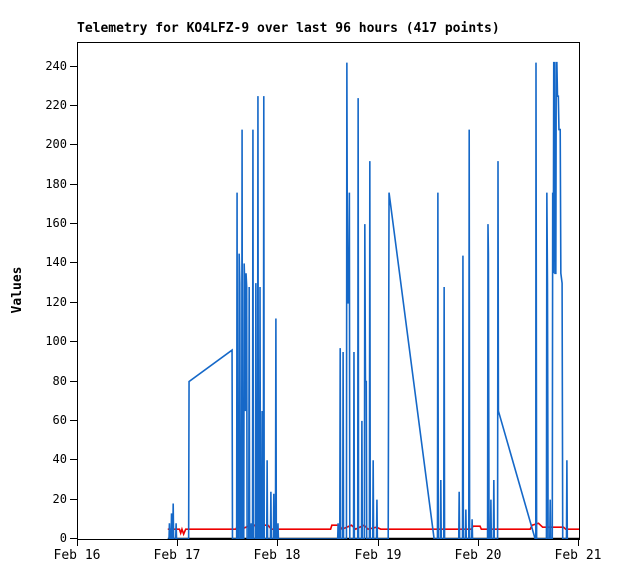 The image size is (618, 579). Describe the element at coordinates (59, 381) in the screenshot. I see `y-axis-tick-label: 80` at that location.